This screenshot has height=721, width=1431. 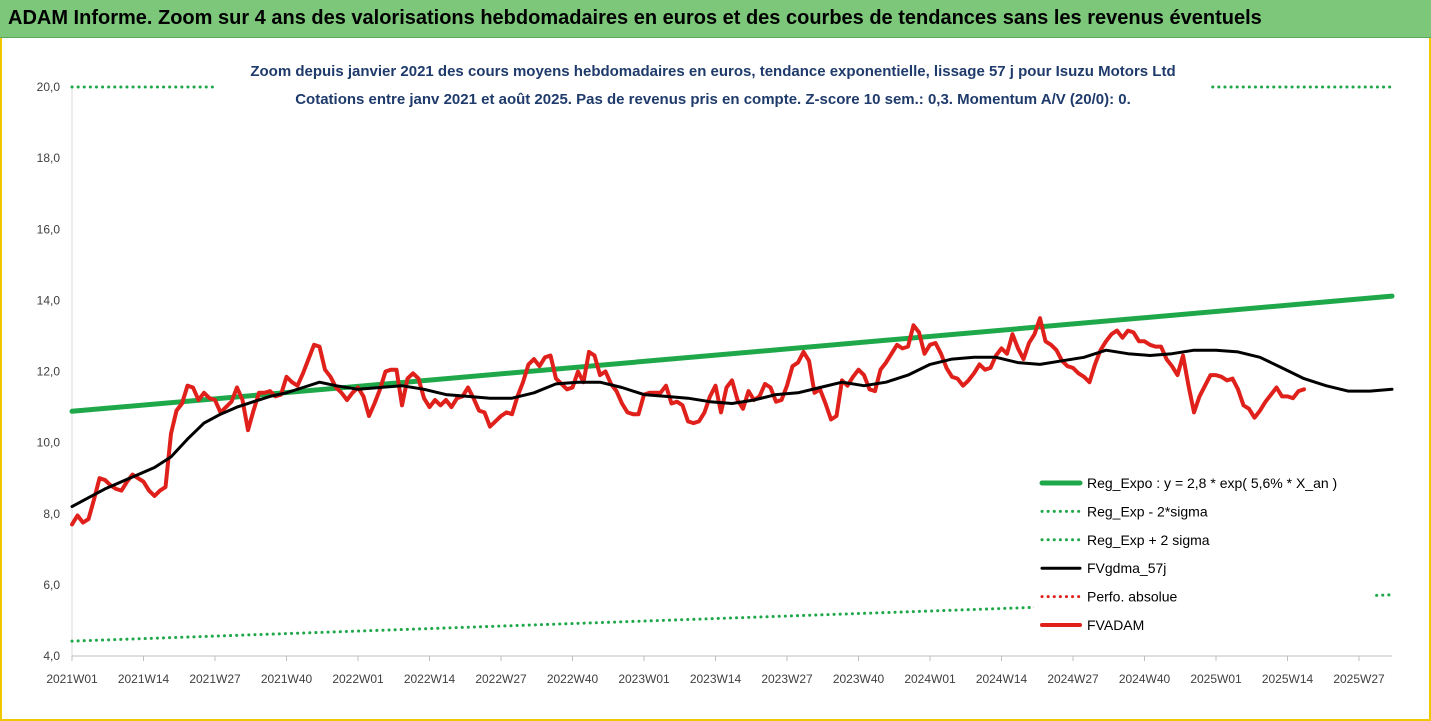 I want to click on y-axis: 4,0 6,0 8,0 10,0 12,0 14,0 16,0 18,0 20,0, so click(x=55, y=371).